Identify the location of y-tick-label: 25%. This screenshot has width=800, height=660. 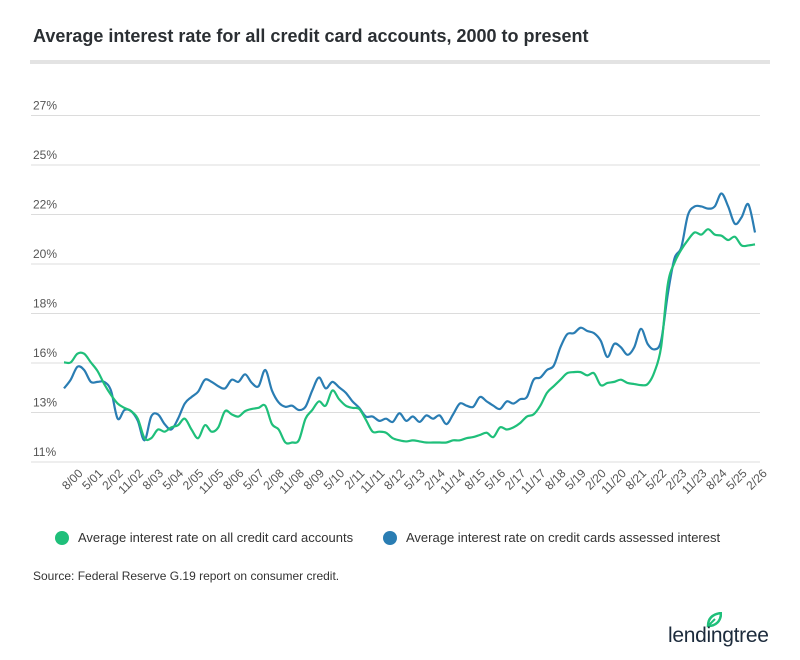
(45, 155).